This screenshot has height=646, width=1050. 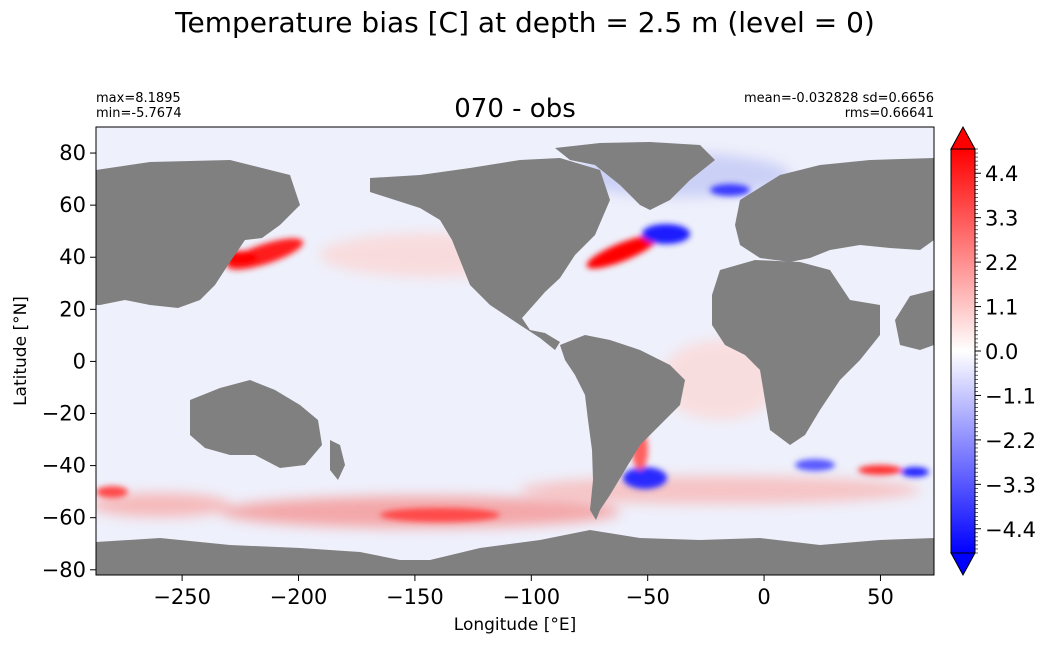 What do you see at coordinates (635, 176) in the screenshot?
I see `land-greenland` at bounding box center [635, 176].